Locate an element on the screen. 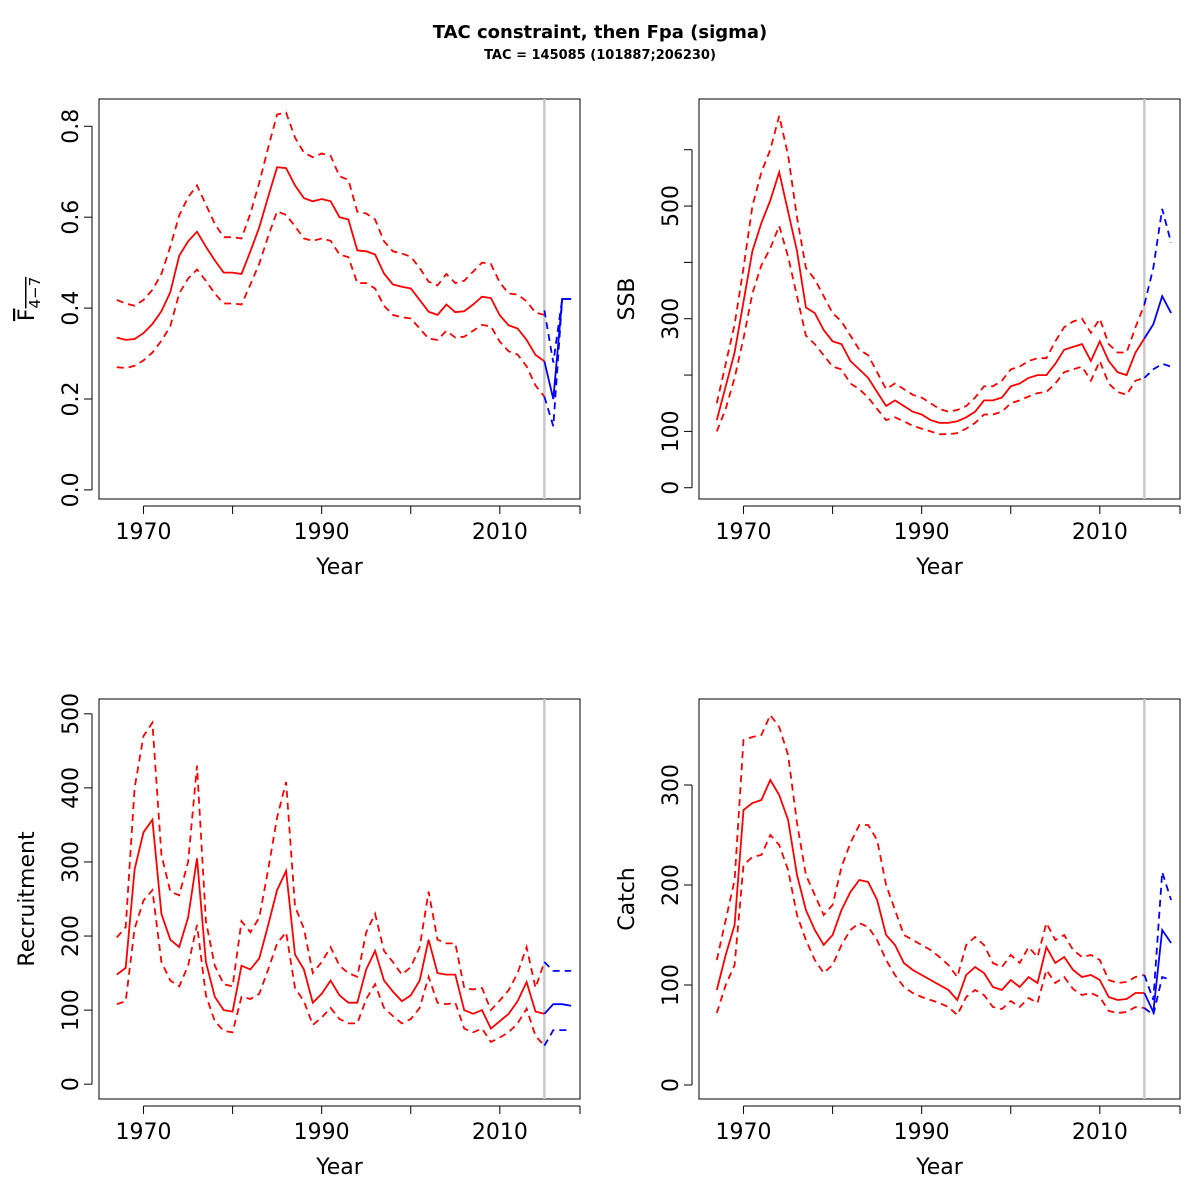 The height and width of the screenshot is (1200, 1200). y-axis-label: F4−7 is located at coordinates (29, 299).